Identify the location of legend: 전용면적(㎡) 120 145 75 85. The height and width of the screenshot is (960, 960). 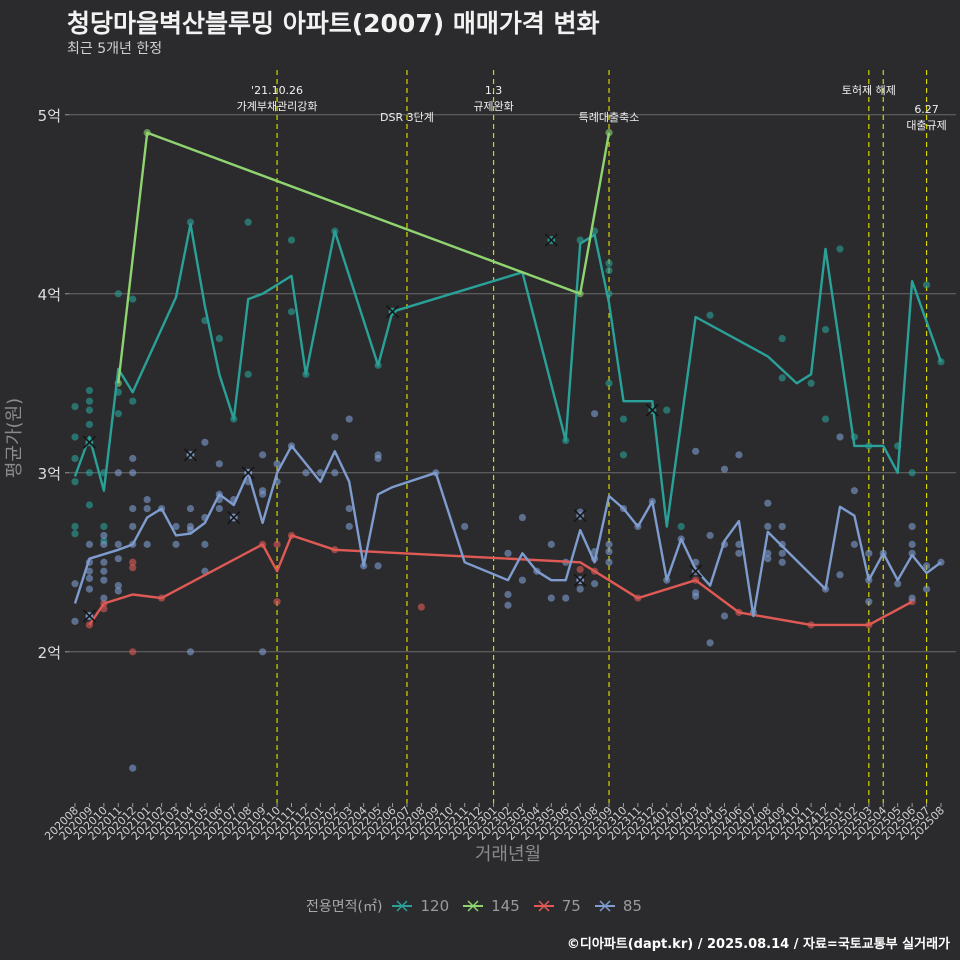
(480, 906).